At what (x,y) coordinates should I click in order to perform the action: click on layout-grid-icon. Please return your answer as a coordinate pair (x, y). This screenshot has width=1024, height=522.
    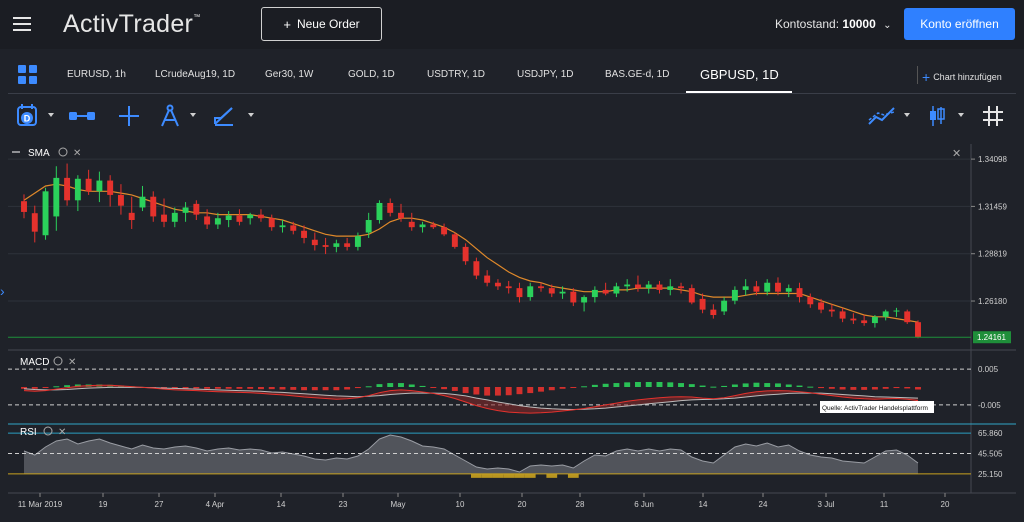
    Looking at the image, I should click on (28, 75).